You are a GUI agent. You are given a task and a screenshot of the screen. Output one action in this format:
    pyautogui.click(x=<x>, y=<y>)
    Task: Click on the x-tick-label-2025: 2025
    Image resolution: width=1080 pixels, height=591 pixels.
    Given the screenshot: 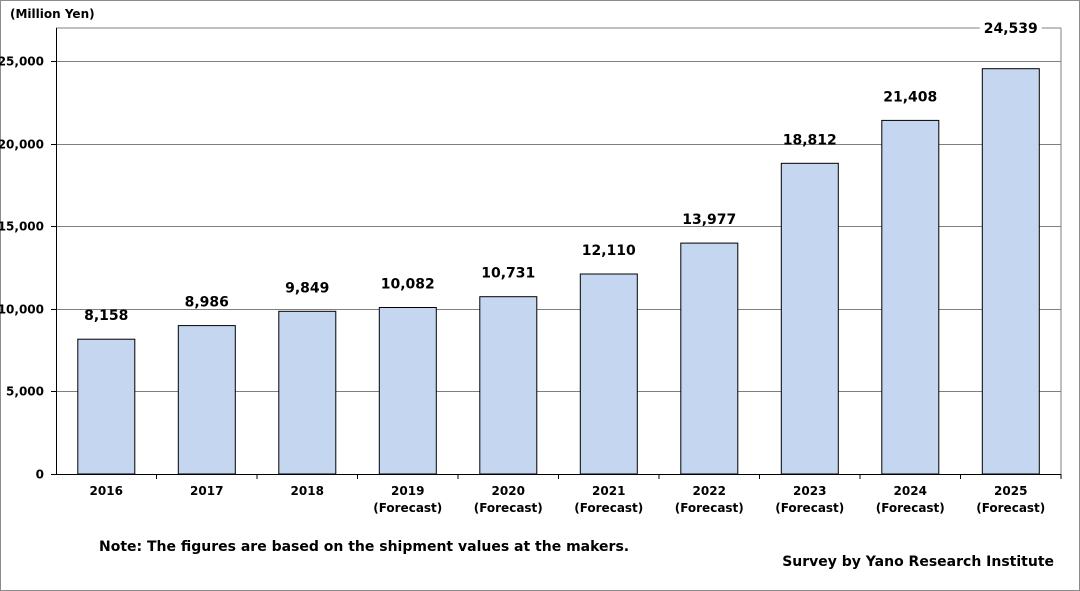 What is the action you would take?
    pyautogui.click(x=1010, y=491)
    